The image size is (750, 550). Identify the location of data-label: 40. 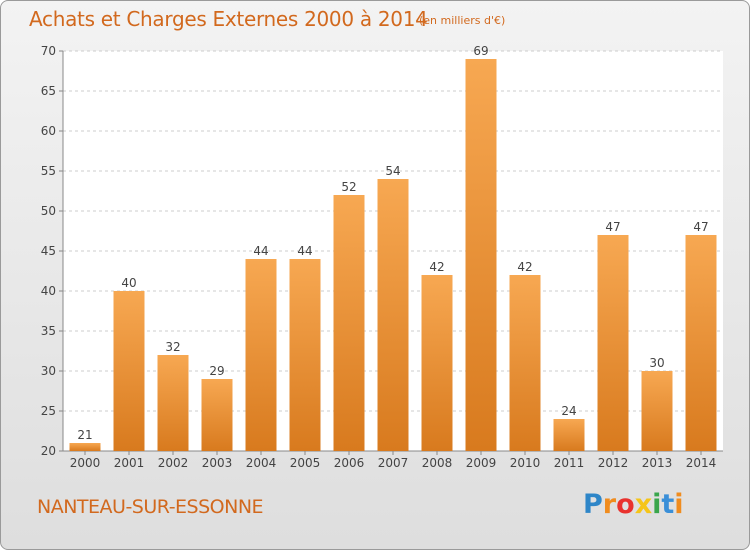
(128, 283).